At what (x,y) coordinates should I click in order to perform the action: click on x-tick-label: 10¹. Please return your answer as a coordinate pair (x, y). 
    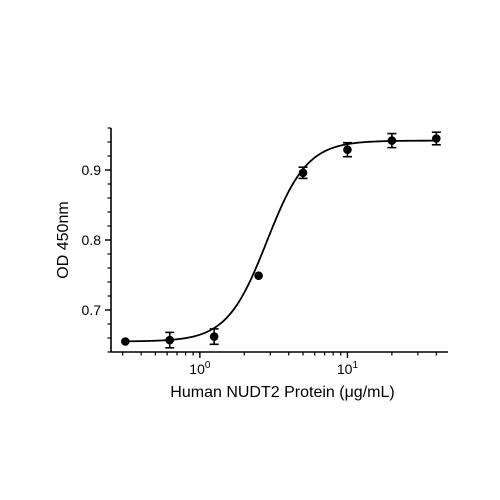
    Looking at the image, I should click on (348, 368).